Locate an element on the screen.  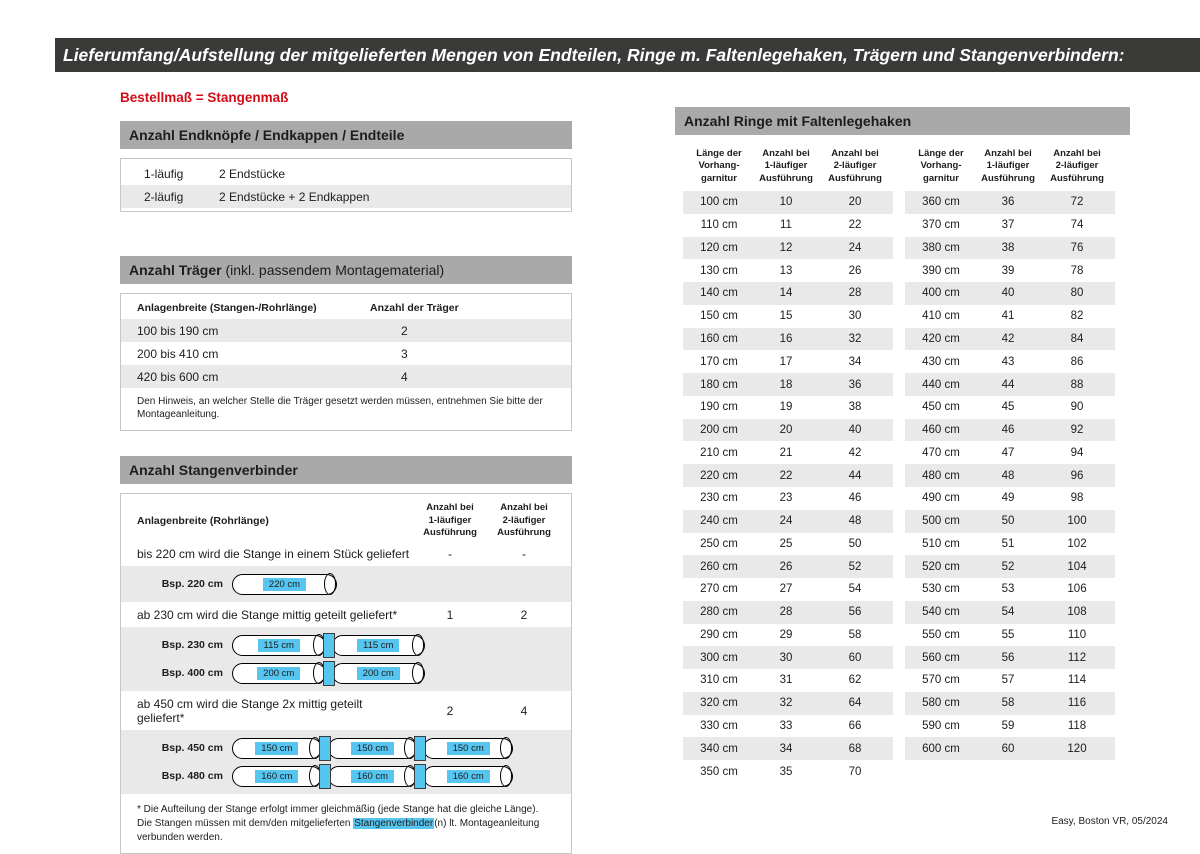
rod-example-row: Bsp. 220 cm 220 cm is located at coordinates (346, 584).